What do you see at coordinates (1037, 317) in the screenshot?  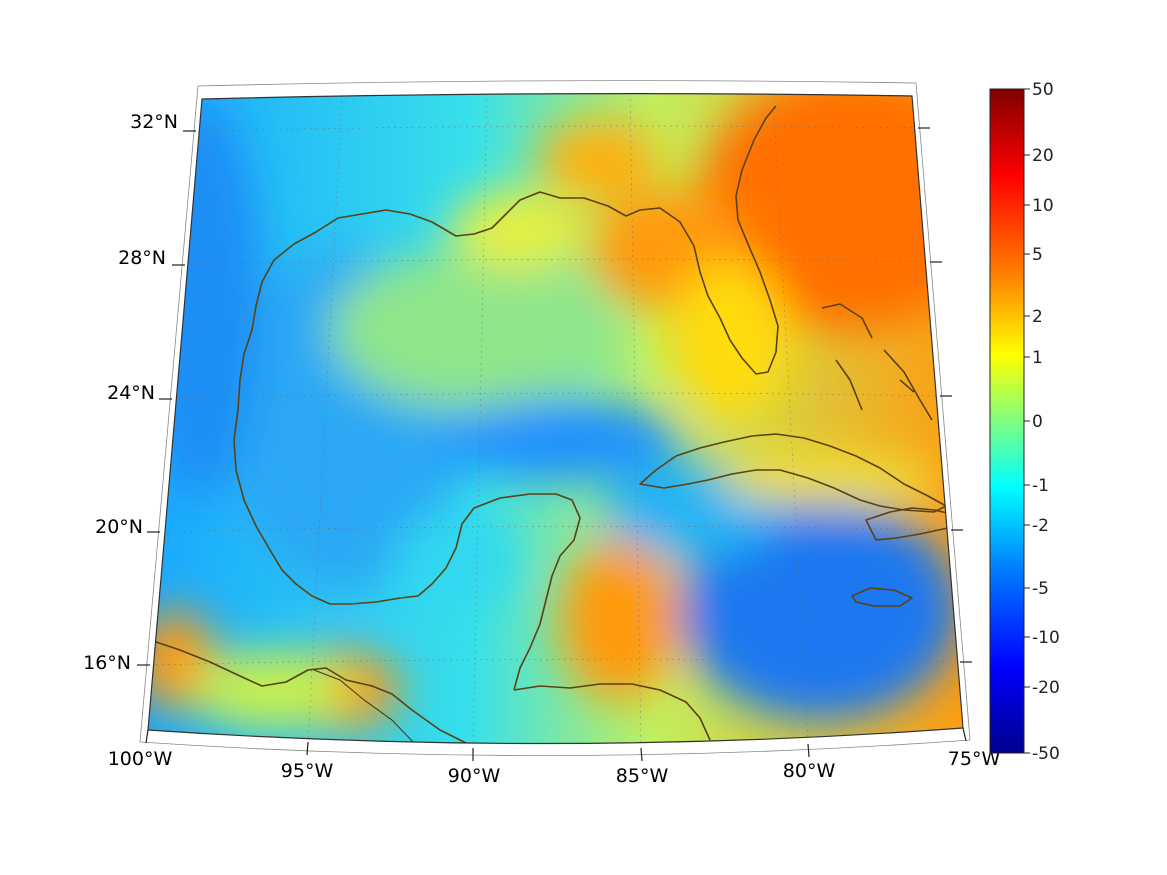 I see `colorbar-tick-label: 2` at bounding box center [1037, 317].